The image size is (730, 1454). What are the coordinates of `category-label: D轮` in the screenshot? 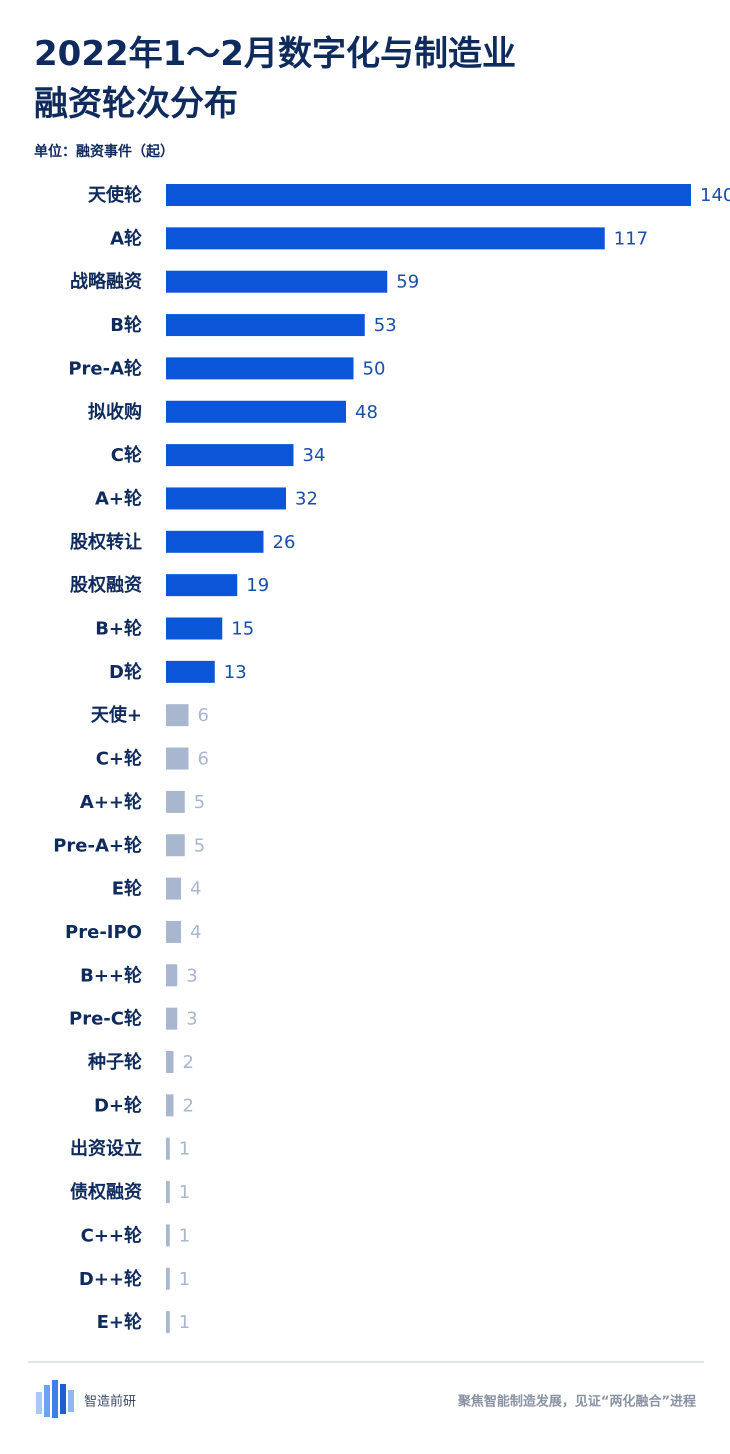 It's located at (125, 672).